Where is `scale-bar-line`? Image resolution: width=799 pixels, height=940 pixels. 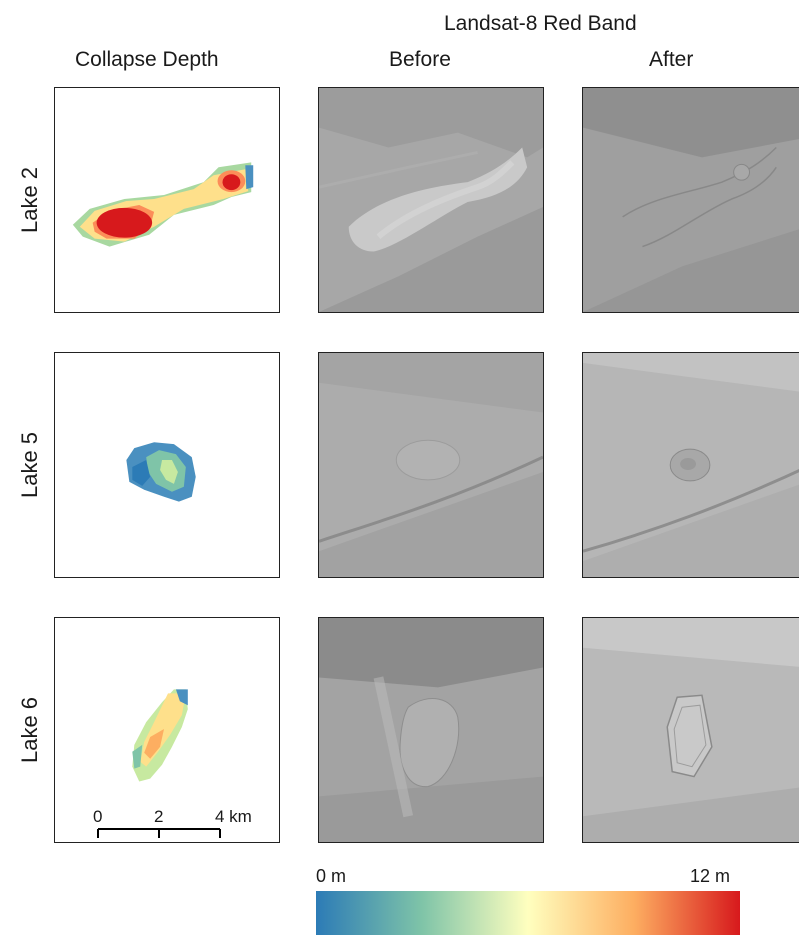 scale-bar-line is located at coordinates (159, 833).